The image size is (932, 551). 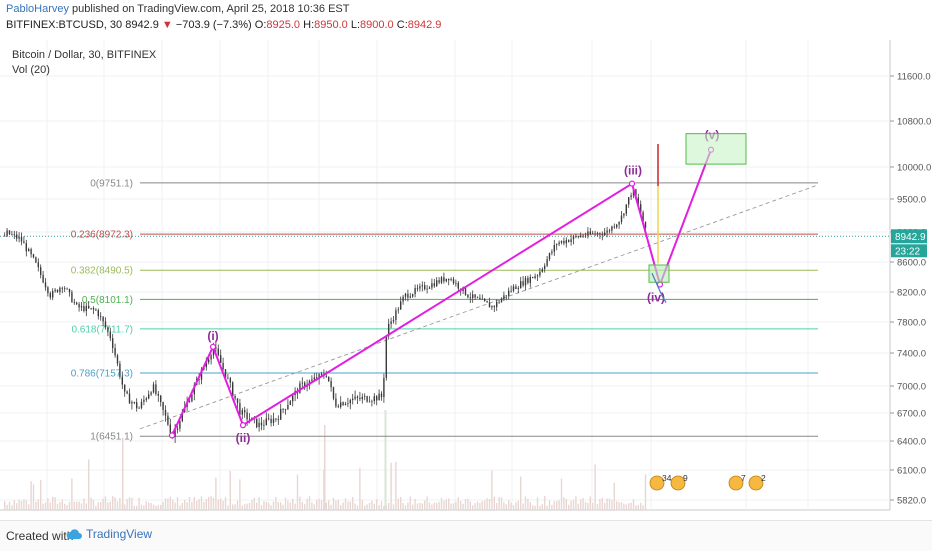 I want to click on open-label: O:, so click(x=260, y=25).